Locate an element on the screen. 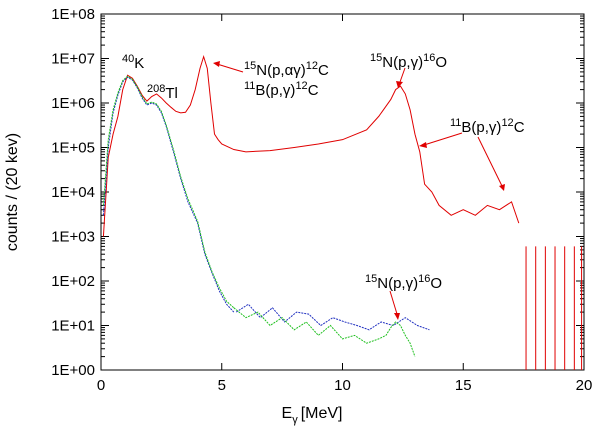  annotation-b11-a: 11B(p,γ)12C is located at coordinates (281, 89).